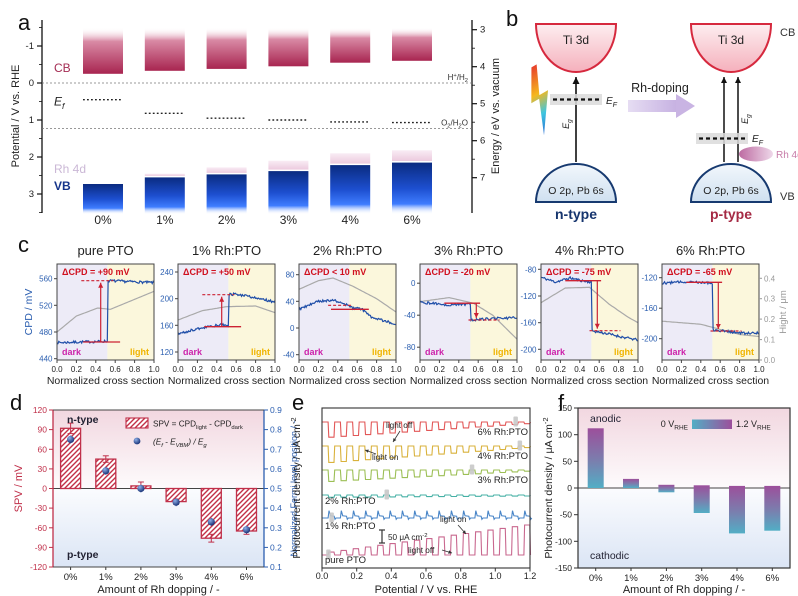 This screenshot has width=798, height=596. What do you see at coordinates (563, 541) in the screenshot?
I see `f-ytick: -100` at bounding box center [563, 541].